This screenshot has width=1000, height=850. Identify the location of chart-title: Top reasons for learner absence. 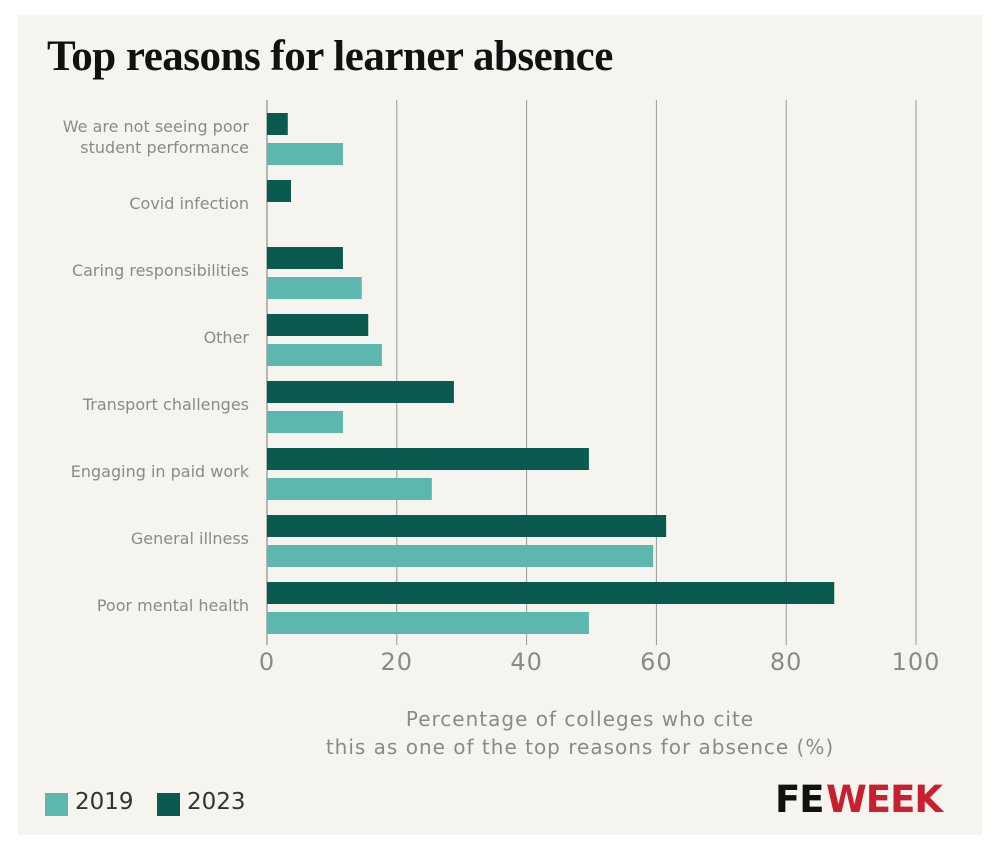
(330, 56).